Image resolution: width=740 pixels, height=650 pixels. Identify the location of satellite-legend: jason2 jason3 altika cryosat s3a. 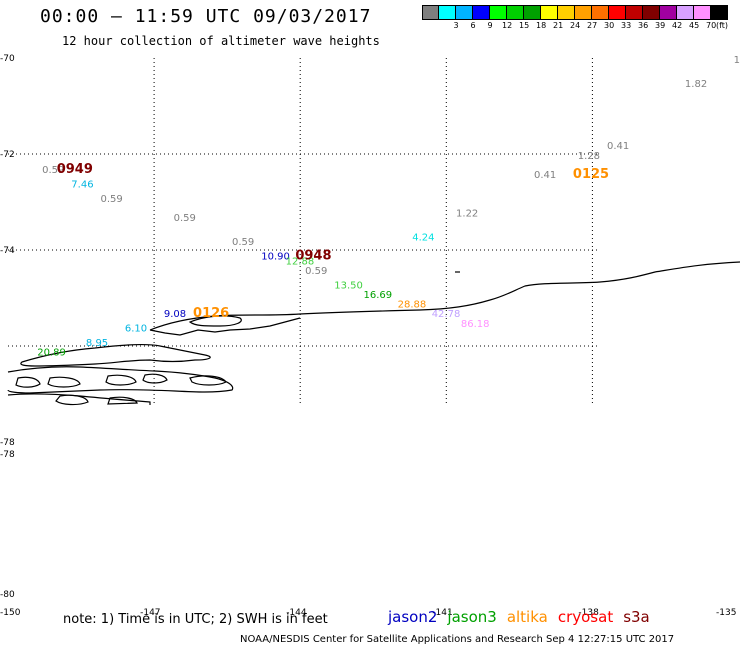
(524, 617).